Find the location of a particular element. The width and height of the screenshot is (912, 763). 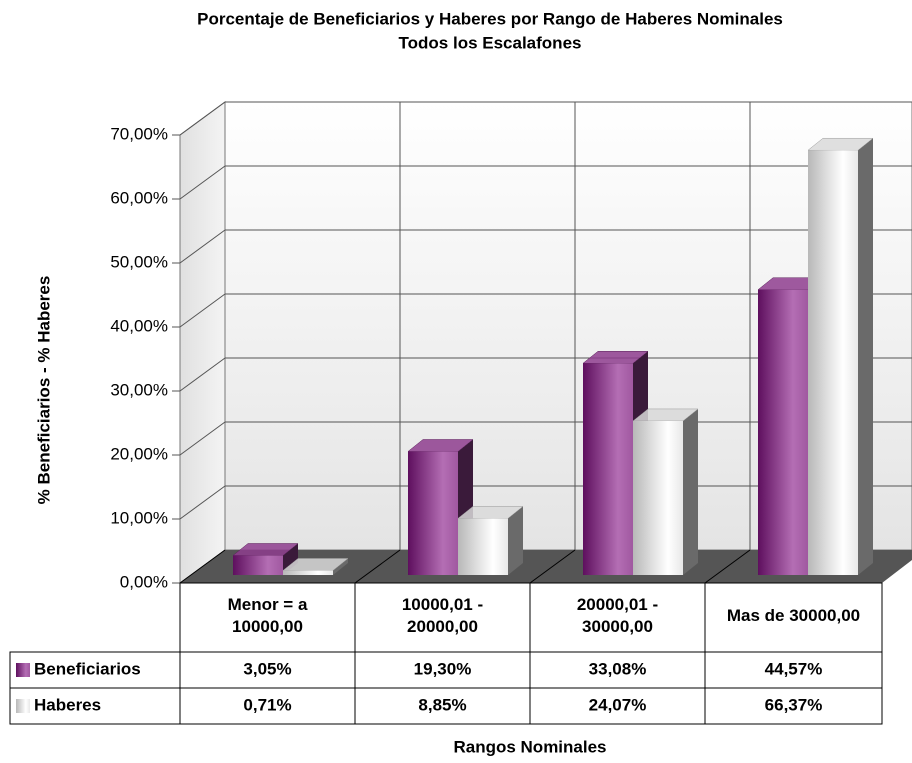

x-axis-title: Rangos Nominales is located at coordinates (529, 746).